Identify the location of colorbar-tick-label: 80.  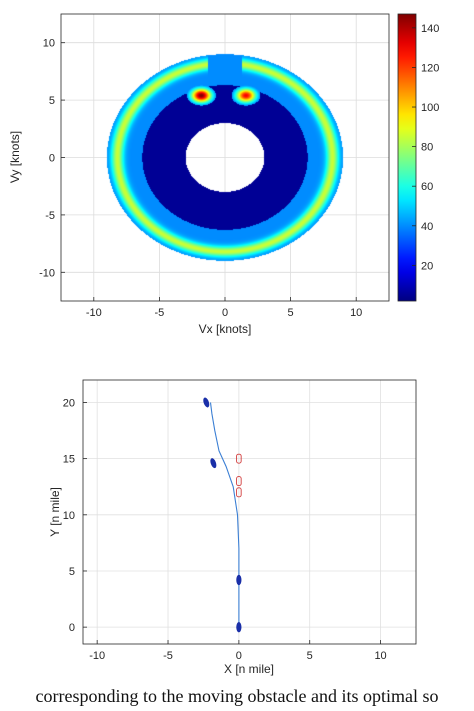
(427, 148).